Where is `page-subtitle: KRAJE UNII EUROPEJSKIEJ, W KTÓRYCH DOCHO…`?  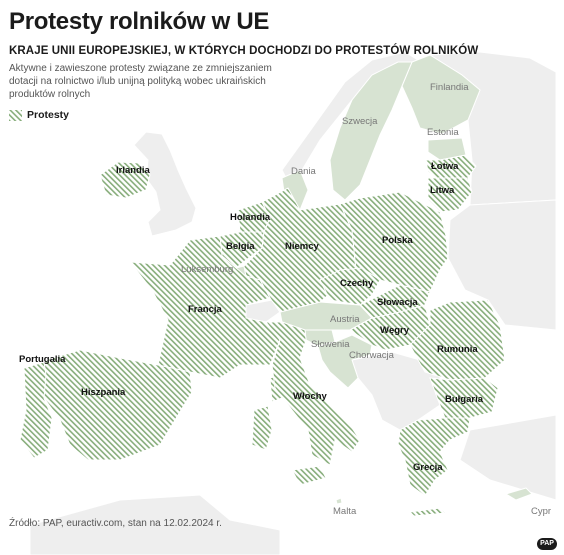 page-subtitle: KRAJE UNII EUROPEJSKIEJ, W KTÓRYCH DOCHO… is located at coordinates (244, 51).